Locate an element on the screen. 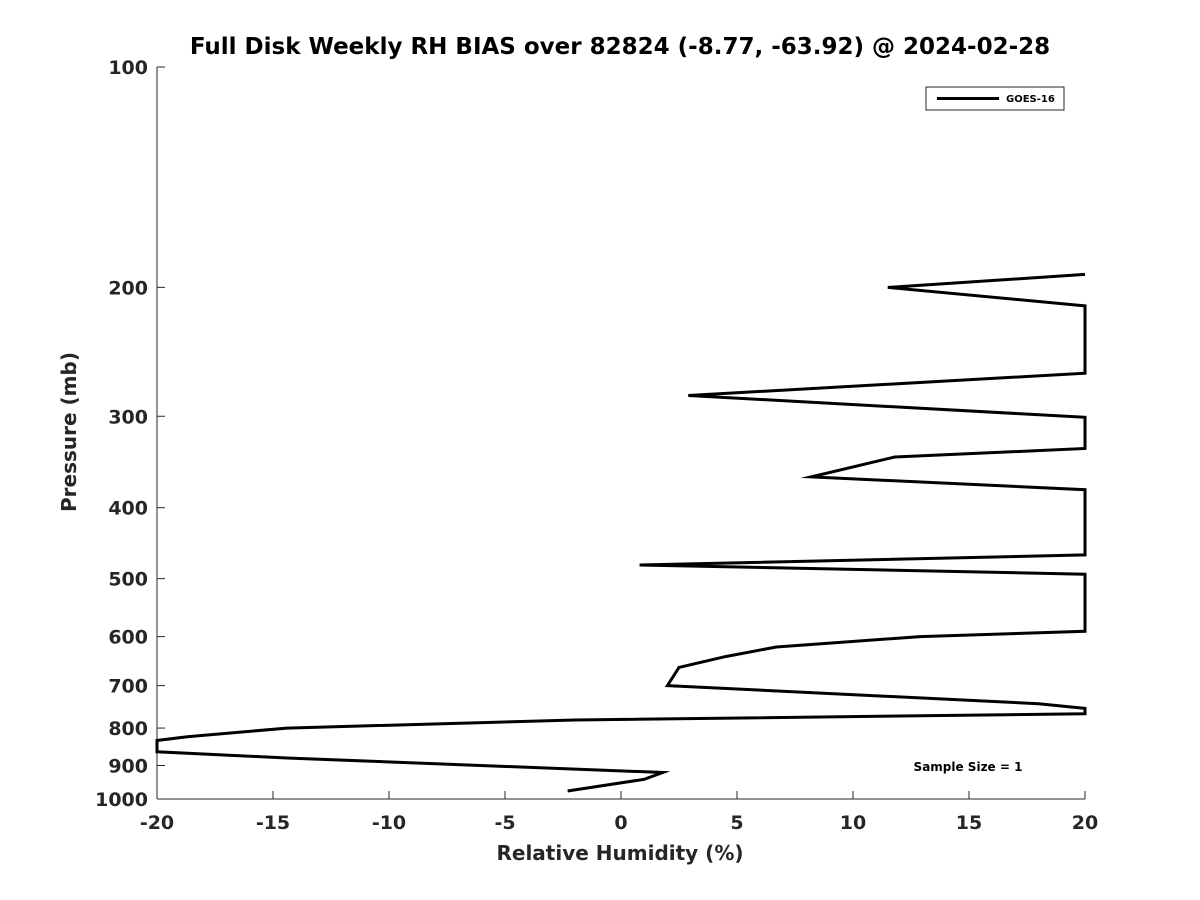 The width and height of the screenshot is (1200, 900). sample-size-annotation: Sample Size = 1 is located at coordinates (968, 767).